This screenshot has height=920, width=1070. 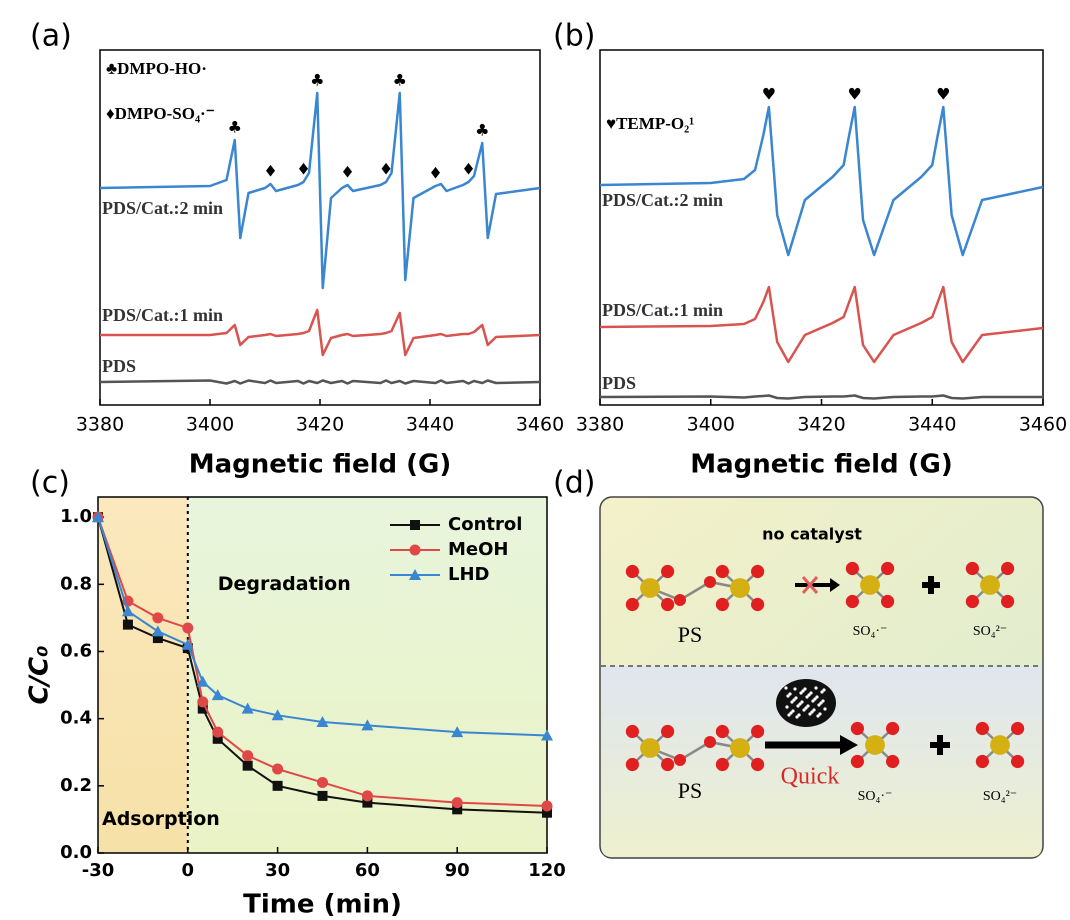 I want to click on y-tick-label: 1.0, so click(x=76, y=516).